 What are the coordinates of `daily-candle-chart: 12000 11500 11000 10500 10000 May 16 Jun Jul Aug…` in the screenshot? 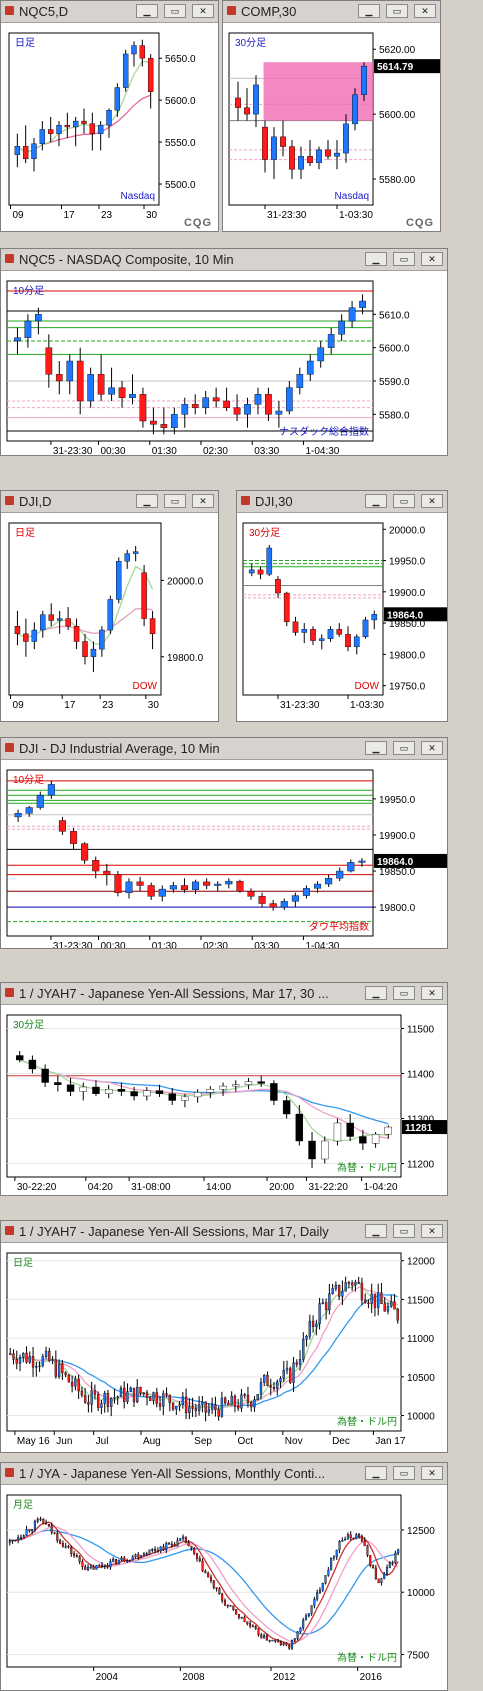 It's located at (224, 1348).